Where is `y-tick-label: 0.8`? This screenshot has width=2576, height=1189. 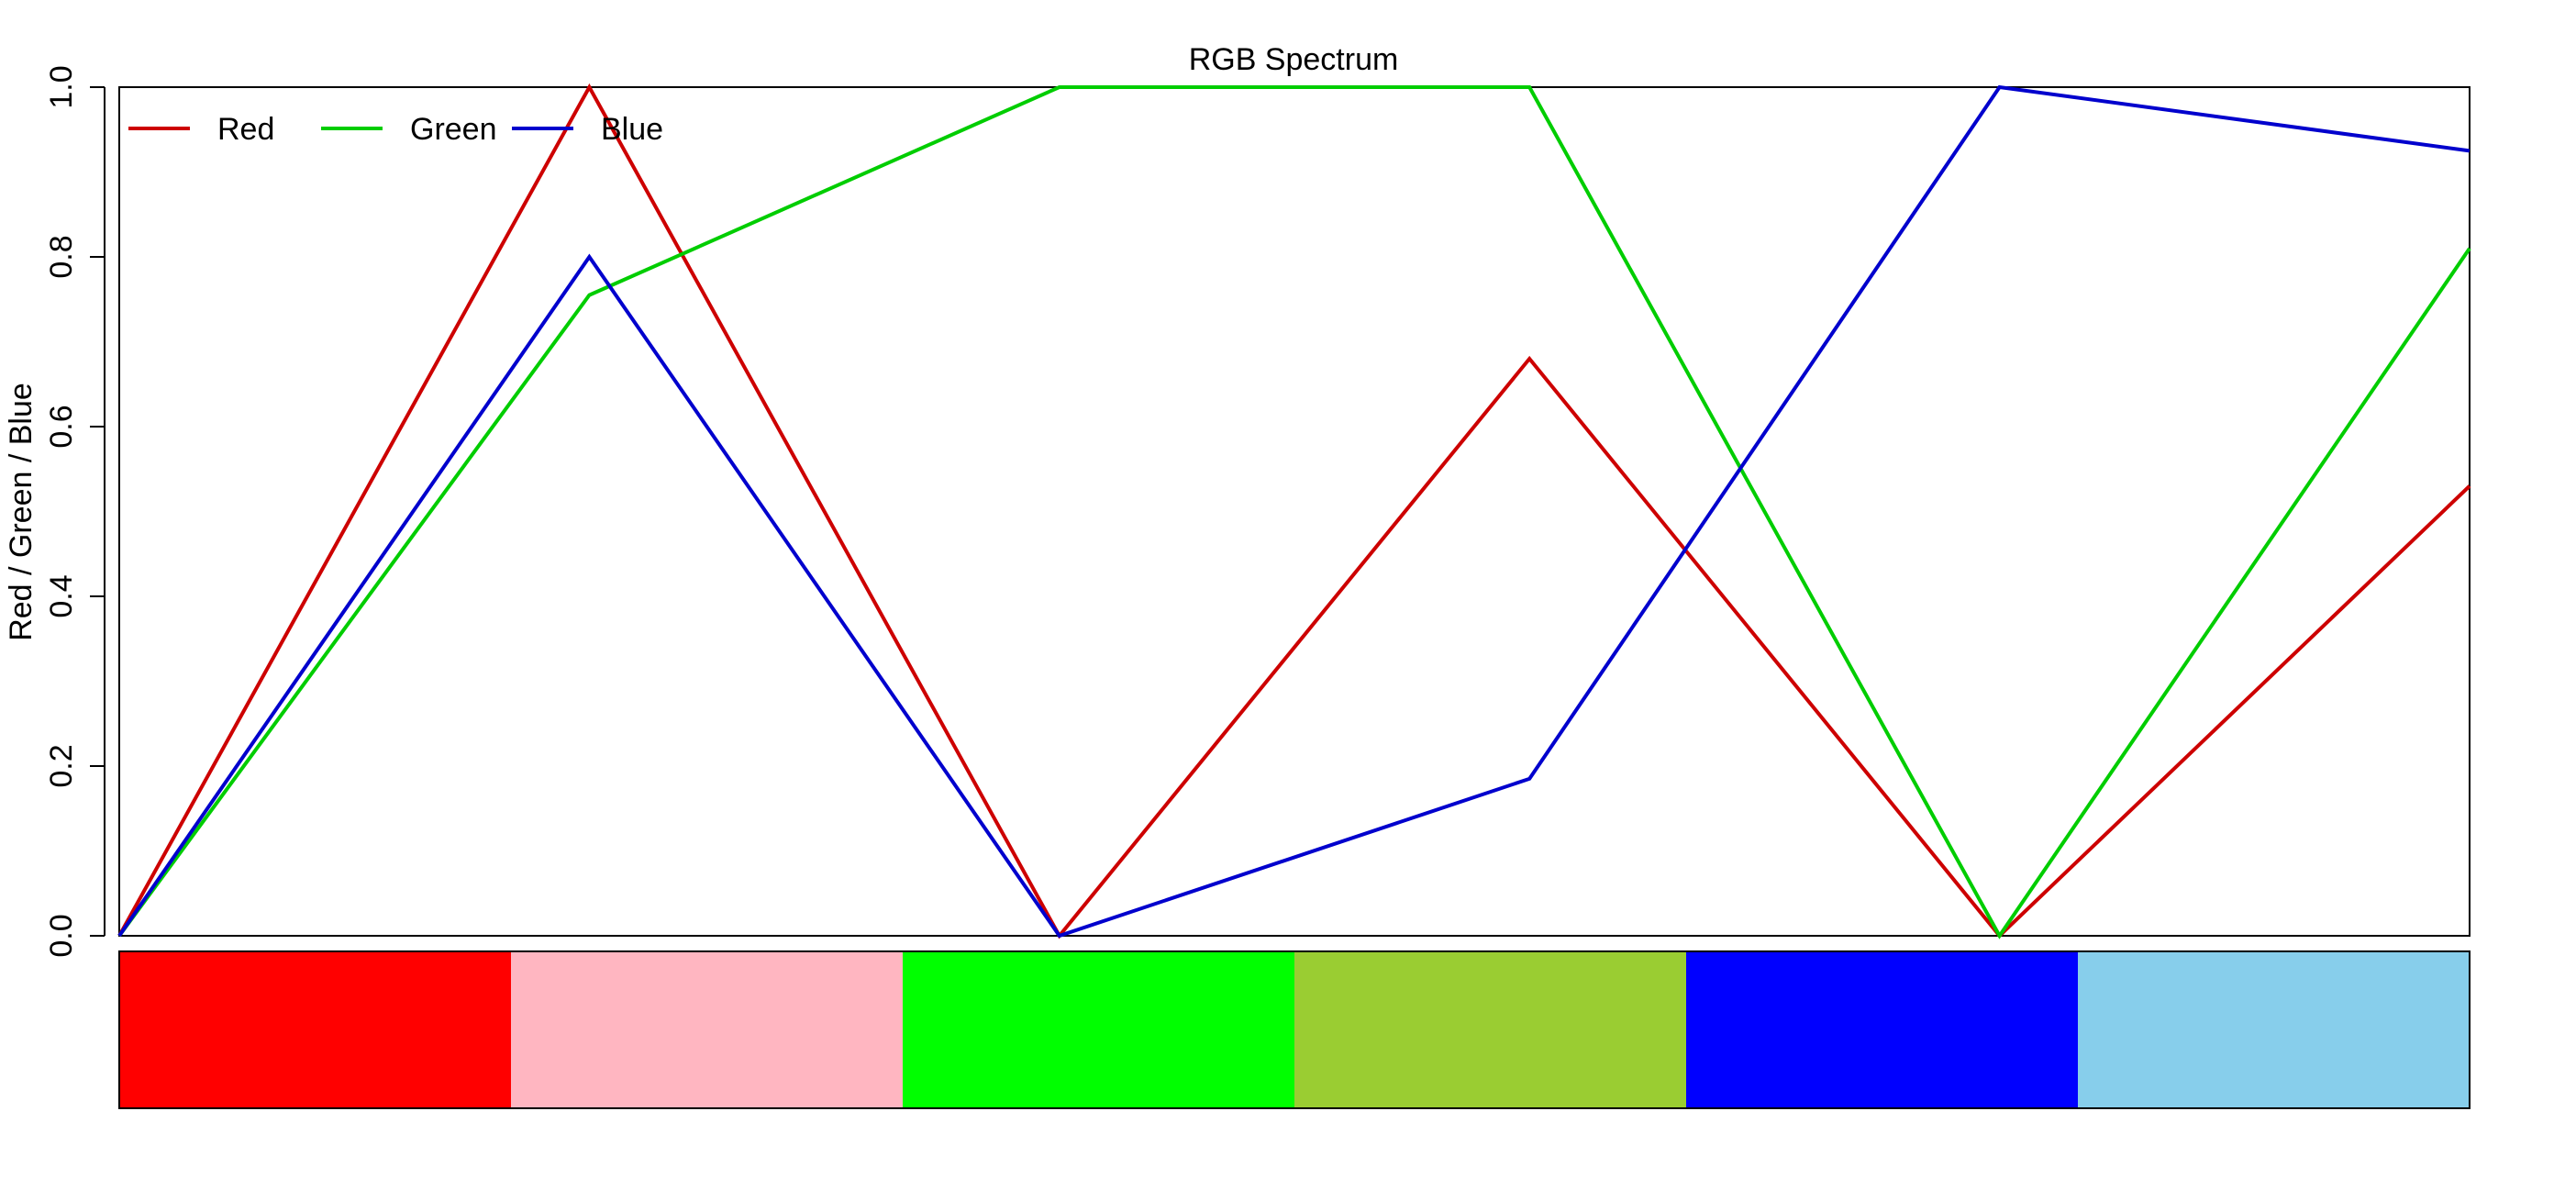
y-tick-label: 0.8 is located at coordinates (61, 256).